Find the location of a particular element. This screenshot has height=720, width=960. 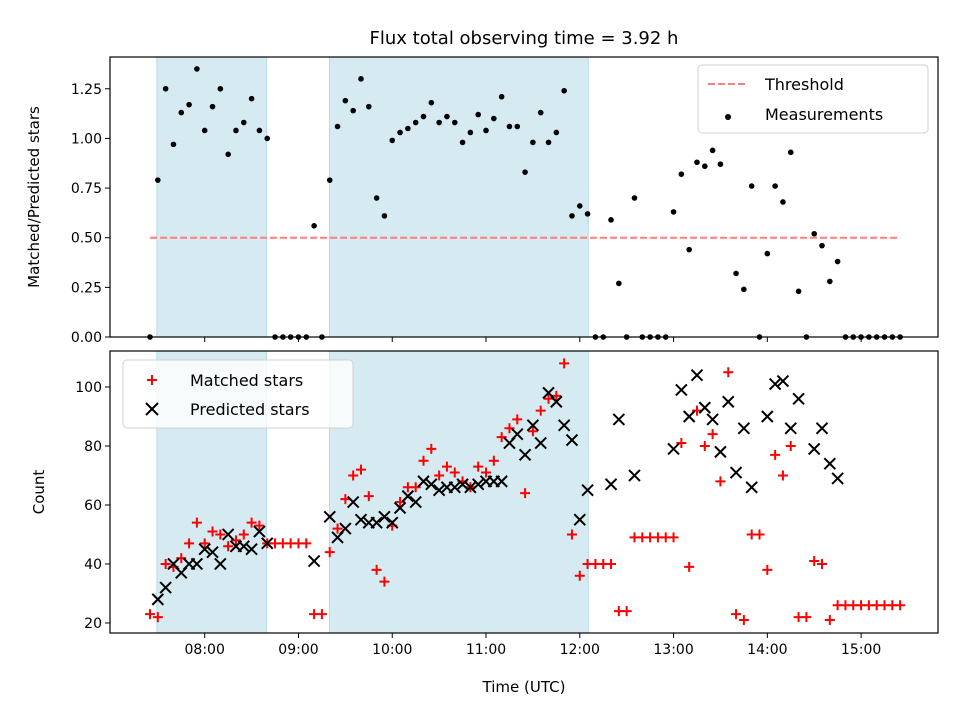

y-tick-label: 0.25 is located at coordinates (86, 288).